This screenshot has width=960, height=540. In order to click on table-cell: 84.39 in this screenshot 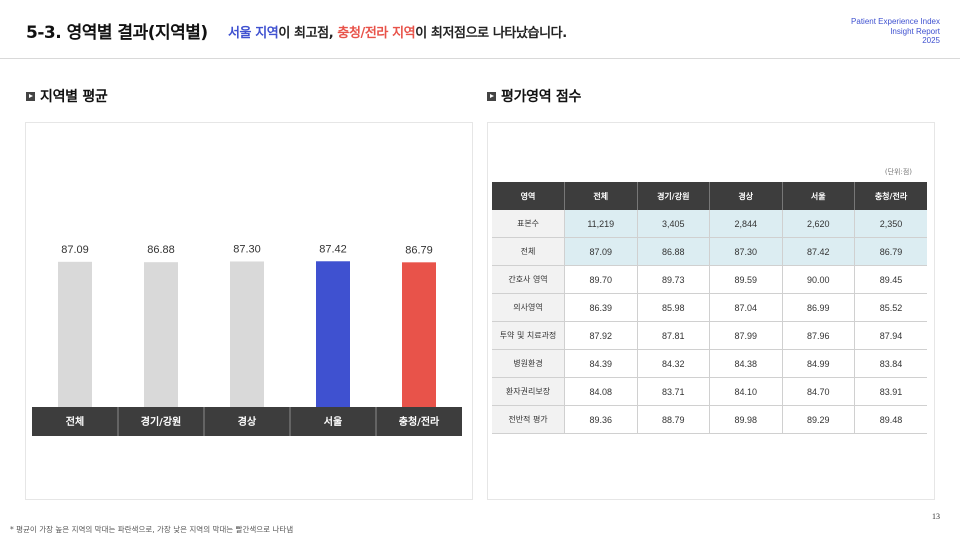, I will do `click(601, 363)`.